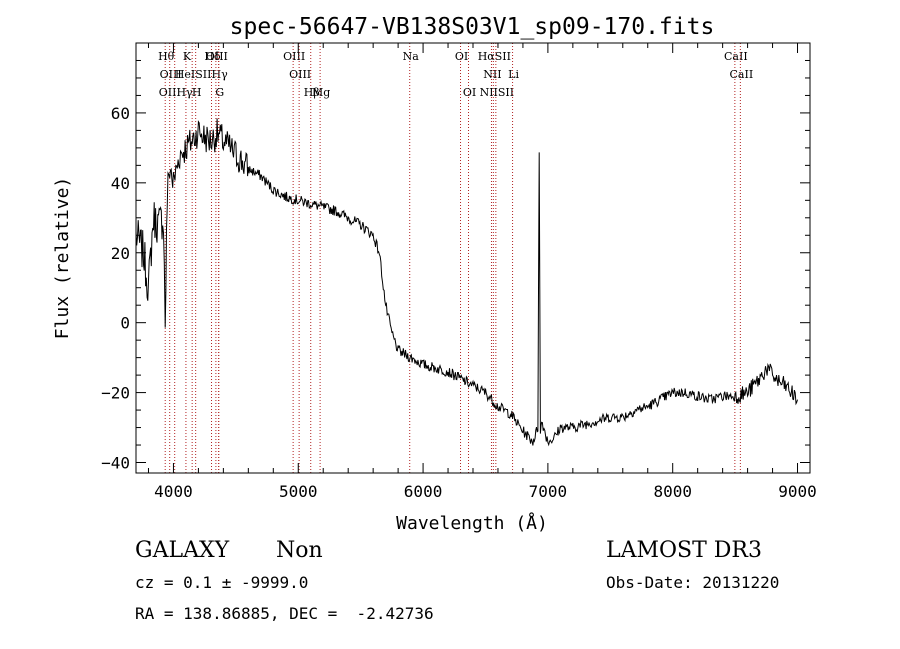 The width and height of the screenshot is (900, 649). Describe the element at coordinates (321, 92) in the screenshot. I see `line-label: Mg` at that location.